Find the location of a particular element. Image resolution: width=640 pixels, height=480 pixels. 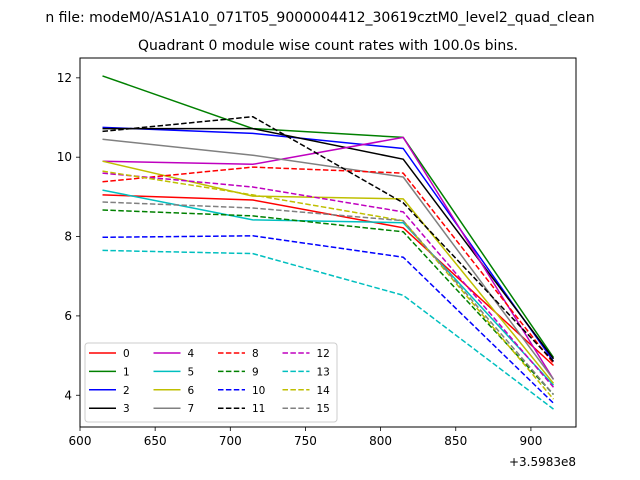

legend-label: 5 is located at coordinates (191, 372).